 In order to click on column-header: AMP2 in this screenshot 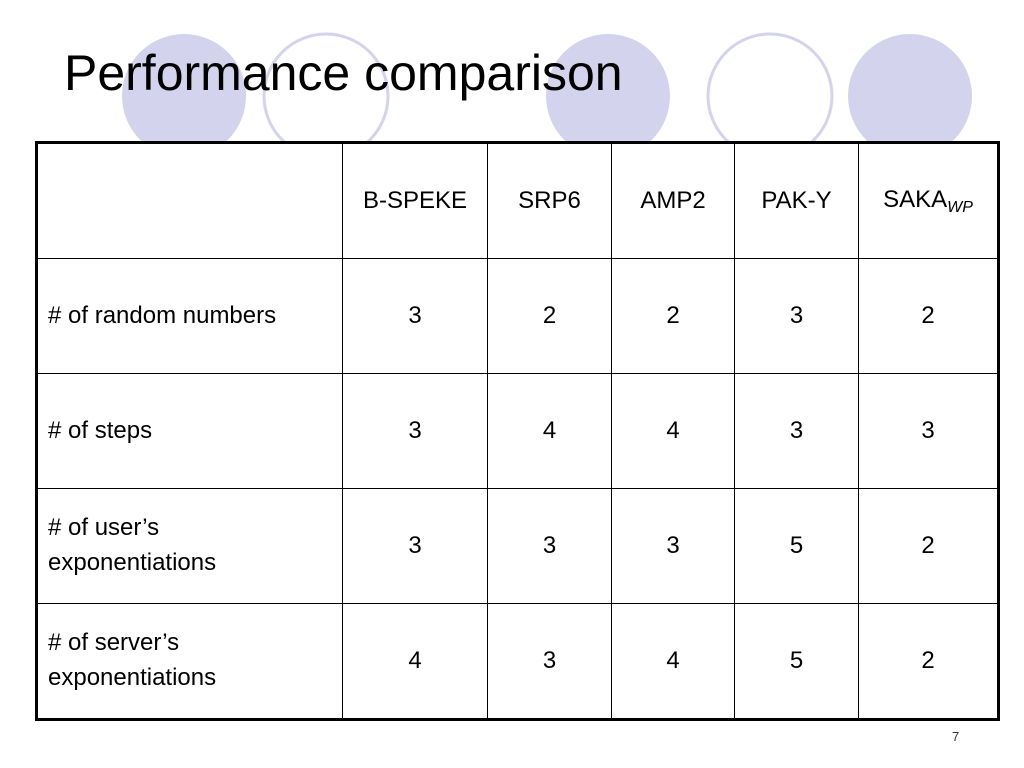, I will do `click(673, 200)`.